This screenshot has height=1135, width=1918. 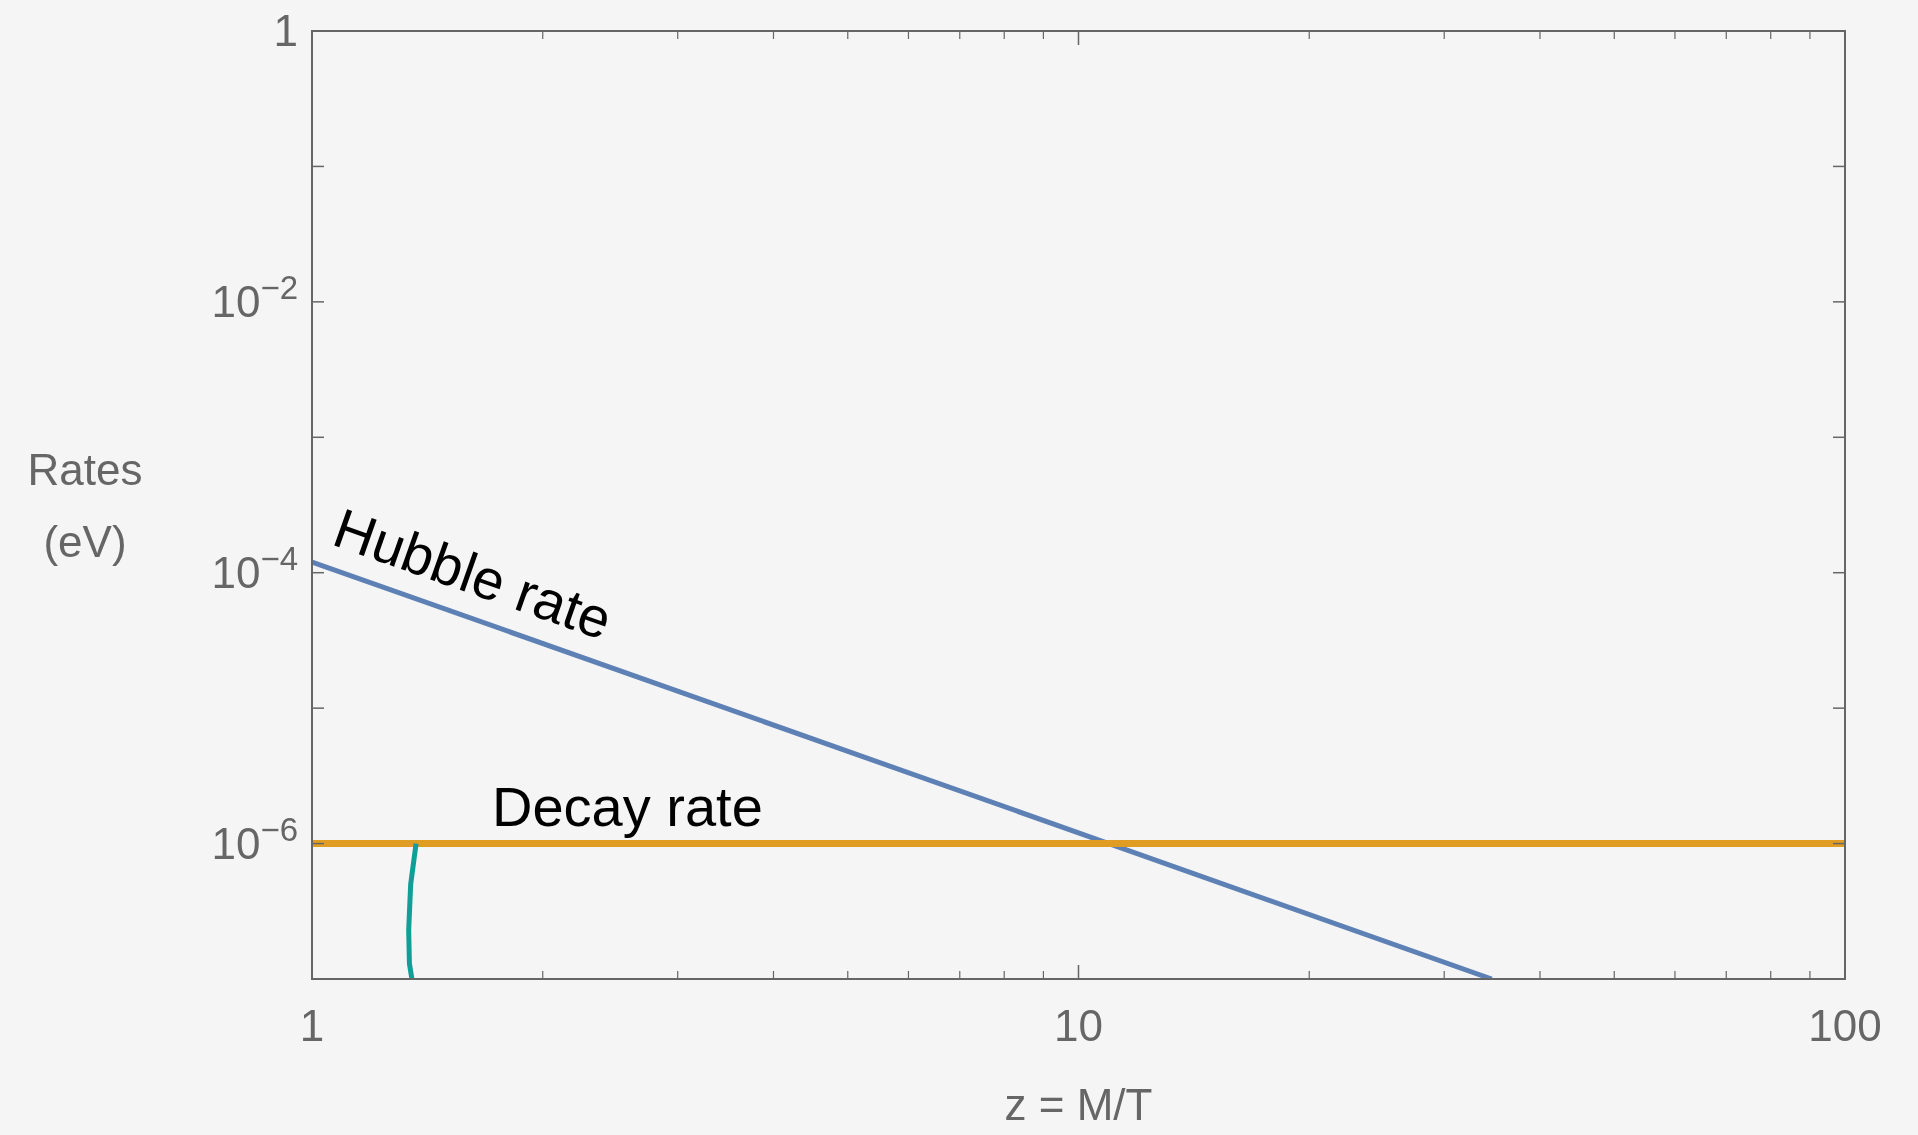 What do you see at coordinates (1078, 1025) in the screenshot?
I see `x-tick-label: 10` at bounding box center [1078, 1025].